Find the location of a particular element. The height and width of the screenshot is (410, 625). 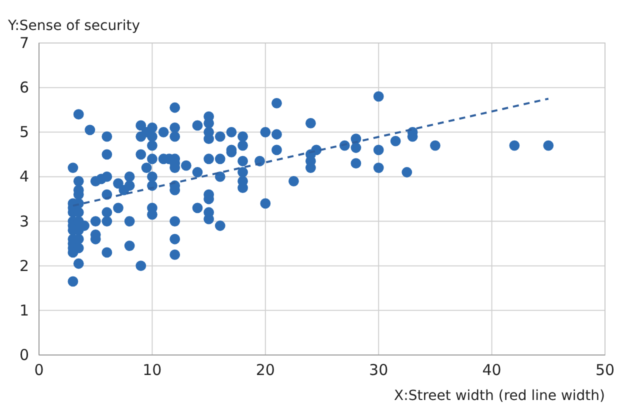

y-tick-label: 7 is located at coordinates (24, 43).